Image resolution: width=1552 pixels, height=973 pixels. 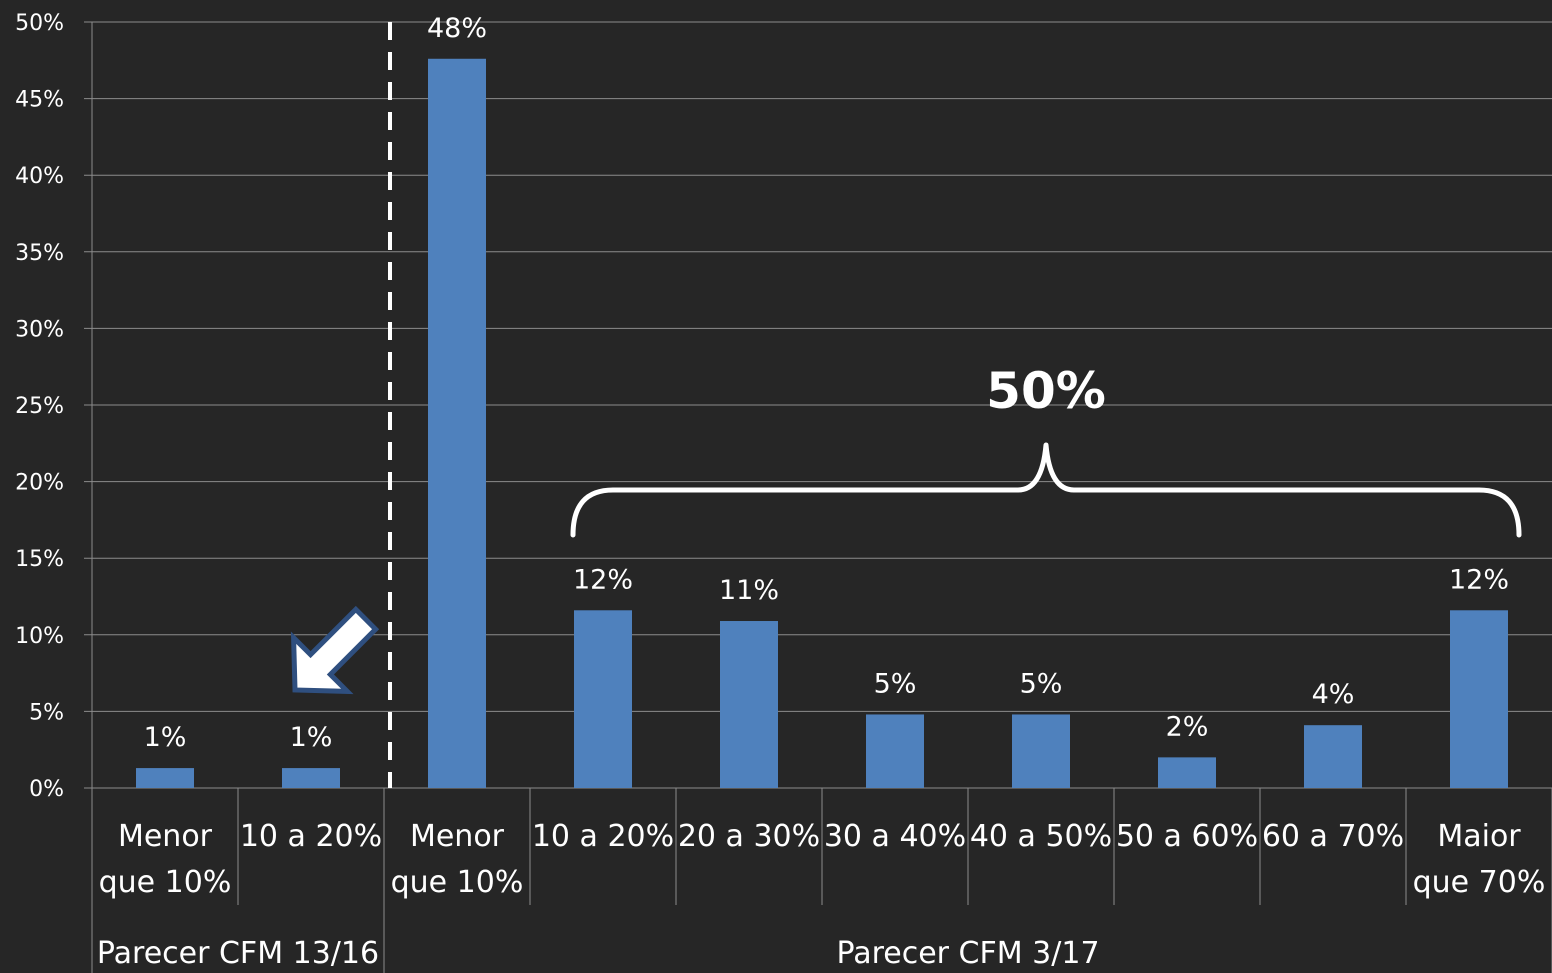 What do you see at coordinates (1041, 836) in the screenshot?
I see `x-tick-label: 40 a 50%` at bounding box center [1041, 836].